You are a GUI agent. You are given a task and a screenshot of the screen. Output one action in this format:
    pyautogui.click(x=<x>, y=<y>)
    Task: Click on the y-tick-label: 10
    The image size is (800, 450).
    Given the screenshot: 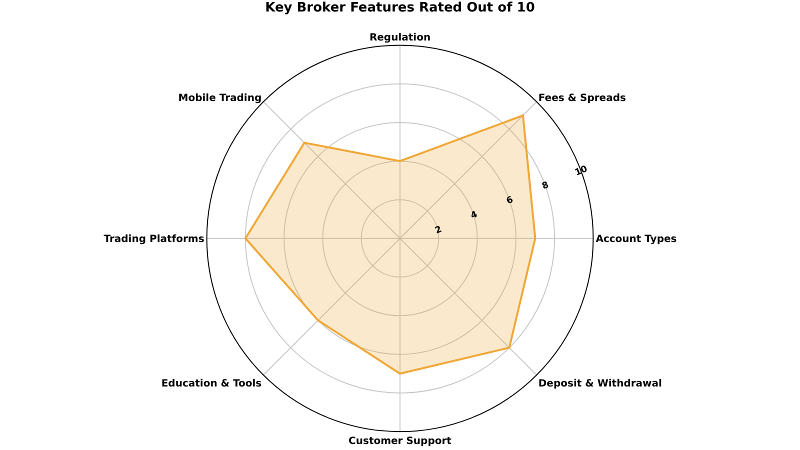 What is the action you would take?
    pyautogui.click(x=582, y=171)
    